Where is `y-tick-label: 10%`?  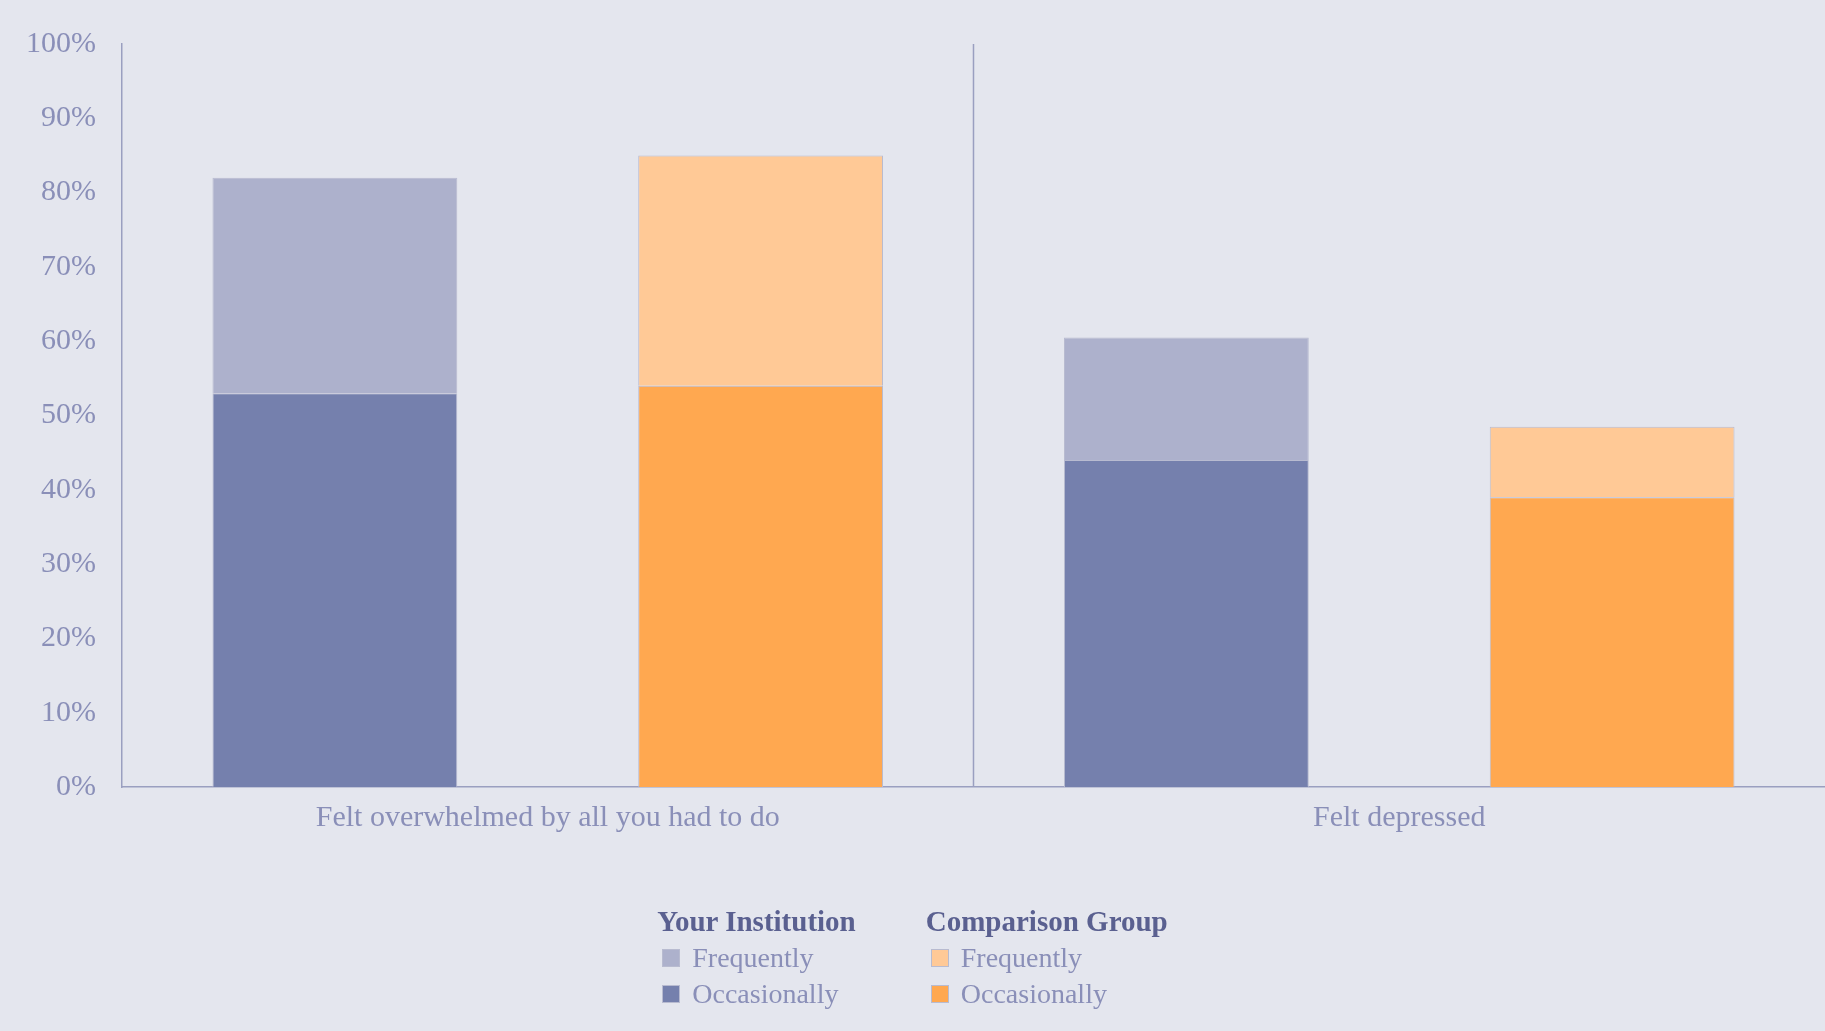
y-tick-label: 10% is located at coordinates (68, 710).